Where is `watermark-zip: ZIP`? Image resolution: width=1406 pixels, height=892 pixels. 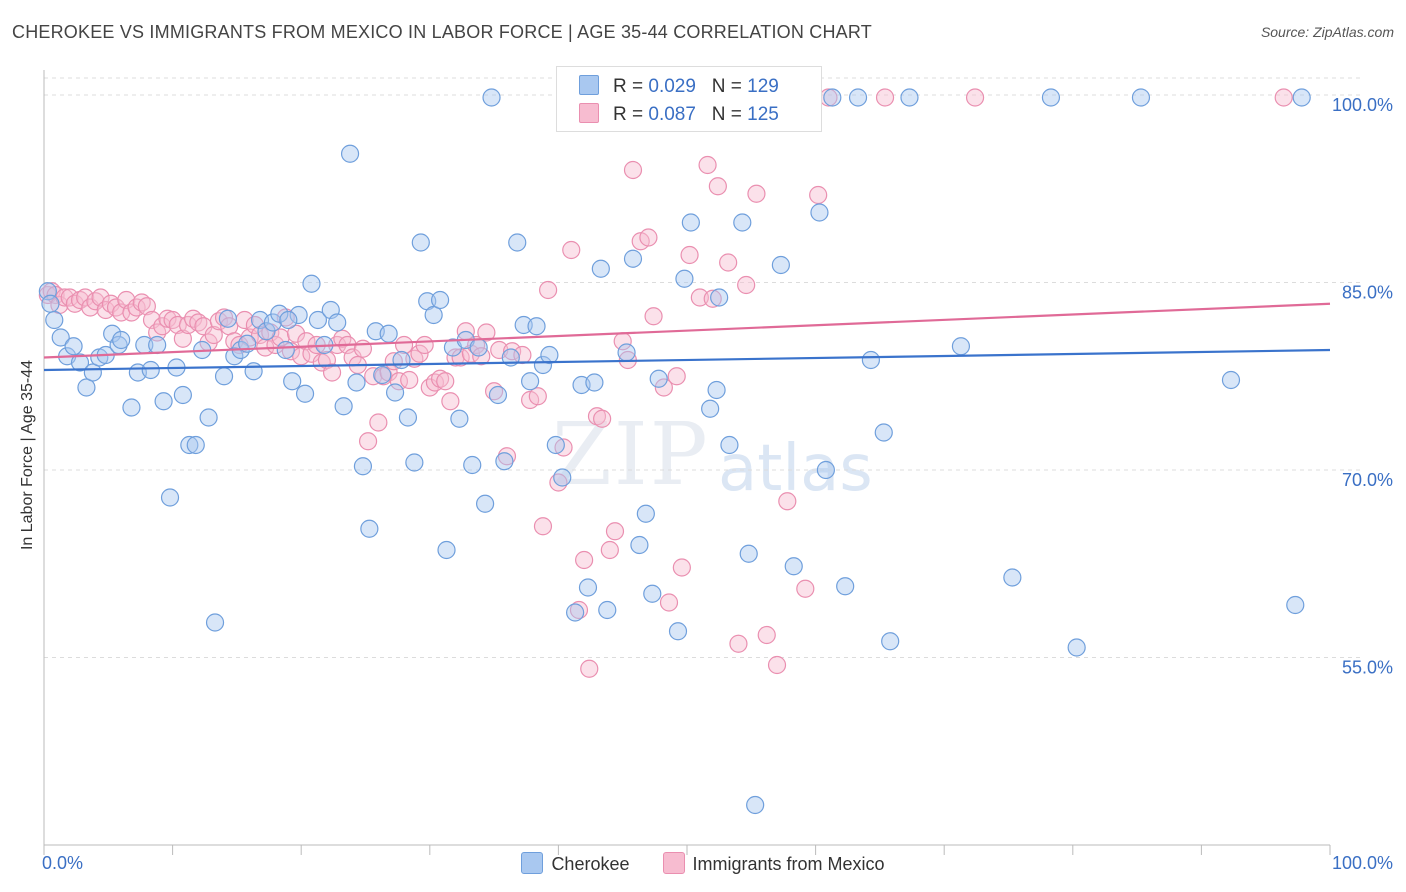
watermark-zip: ZIP is located at coordinates (631, 455).